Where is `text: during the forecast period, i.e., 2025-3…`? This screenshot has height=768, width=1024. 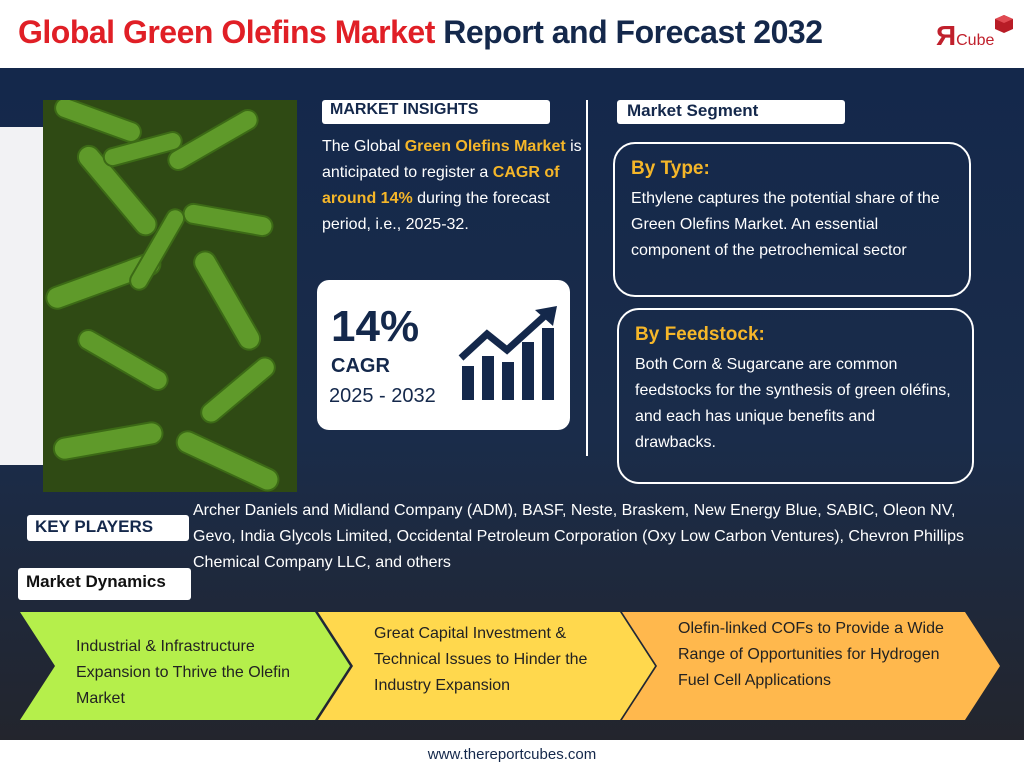 text: during the forecast period, i.e., 2025-3… is located at coordinates (436, 211).